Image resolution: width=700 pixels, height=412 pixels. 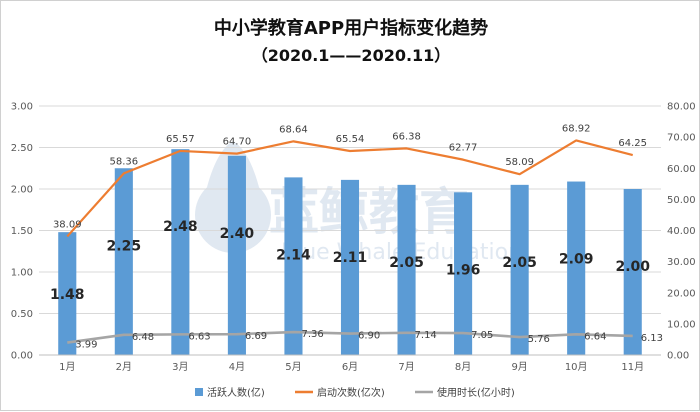 I want to click on y-left-tick-label: 1.50, so click(x=22, y=231).